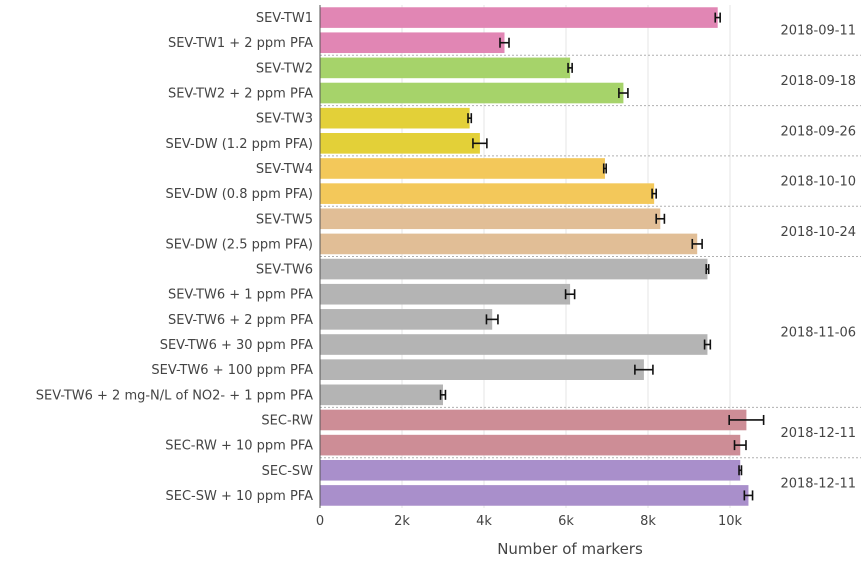 The image size is (861, 561). Describe the element at coordinates (730, 521) in the screenshot. I see `x-tick-label-5: 10k` at that location.